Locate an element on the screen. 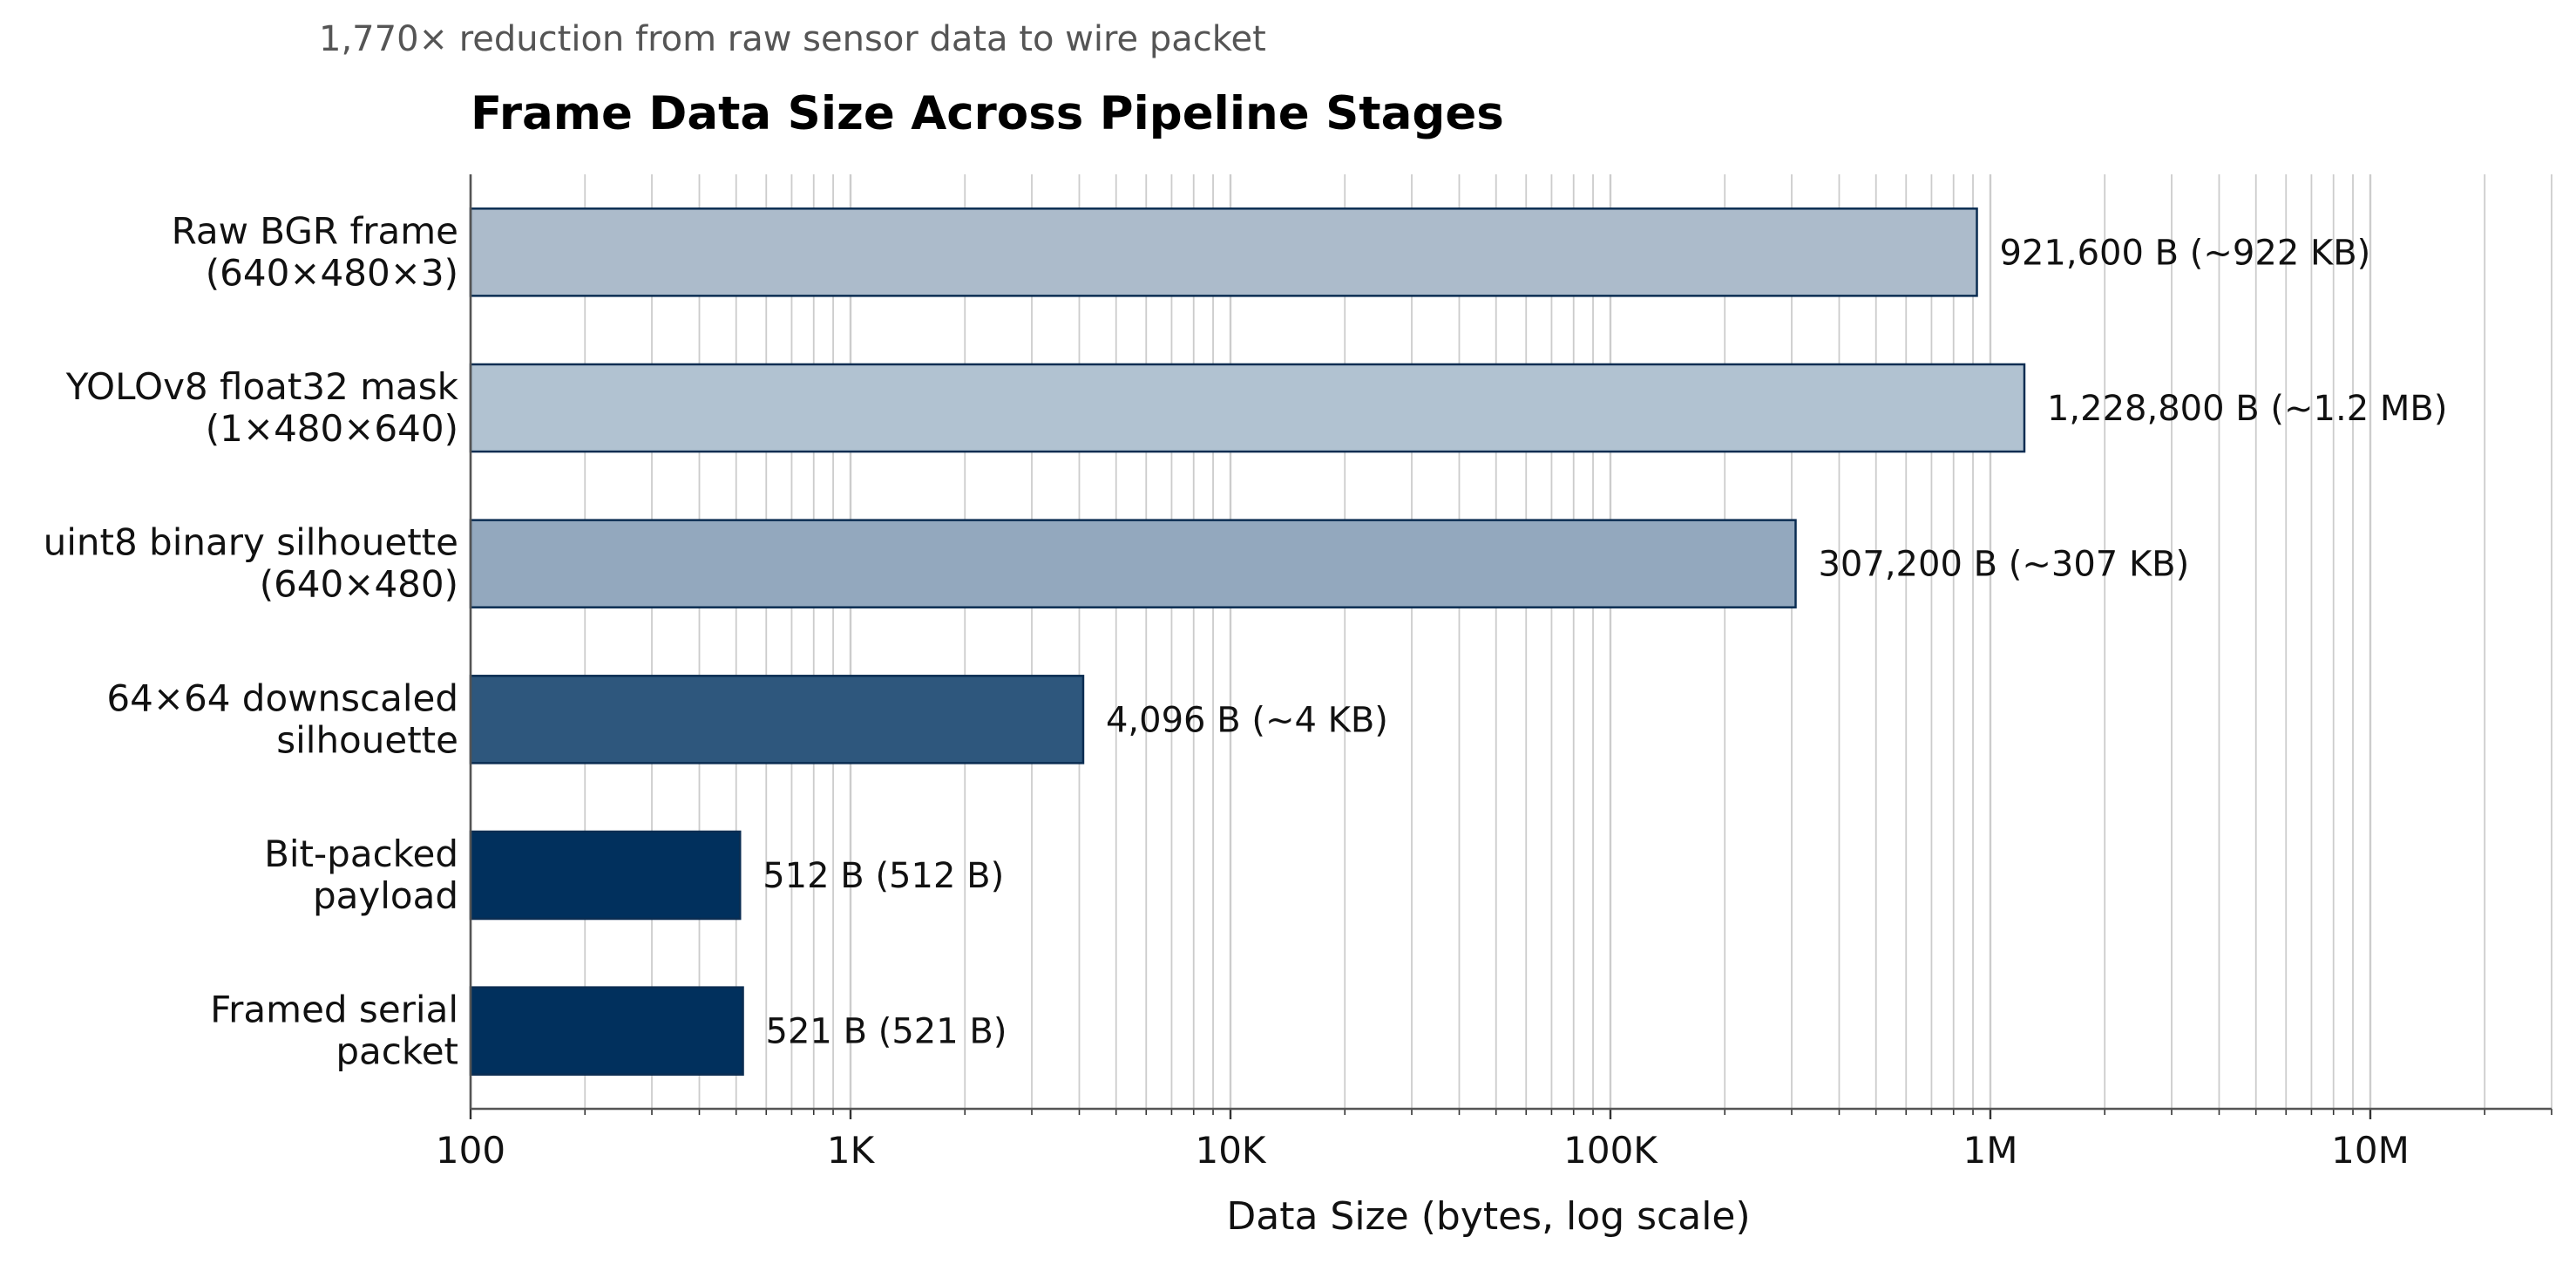  category-label: (640×480×3) is located at coordinates (332, 272).